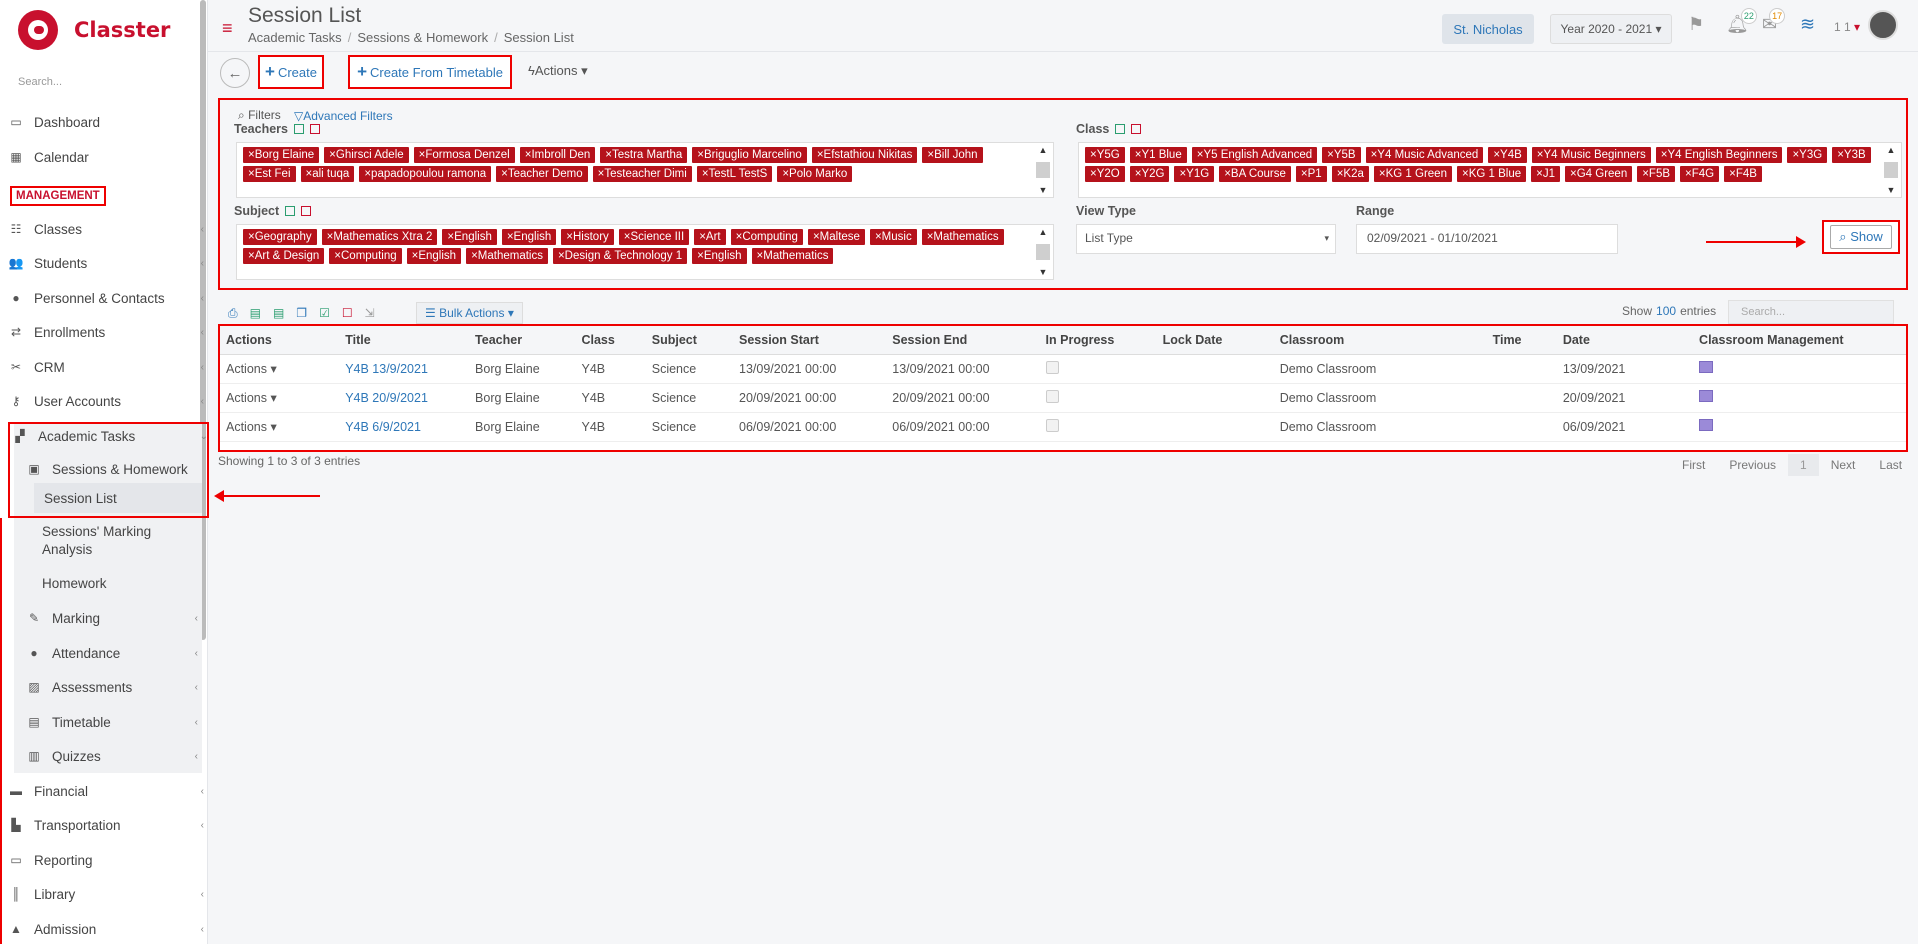 Image resolution: width=1918 pixels, height=944 pixels. Describe the element at coordinates (118, 498) in the screenshot. I see `sidebar-item-session-list: Session List` at that location.